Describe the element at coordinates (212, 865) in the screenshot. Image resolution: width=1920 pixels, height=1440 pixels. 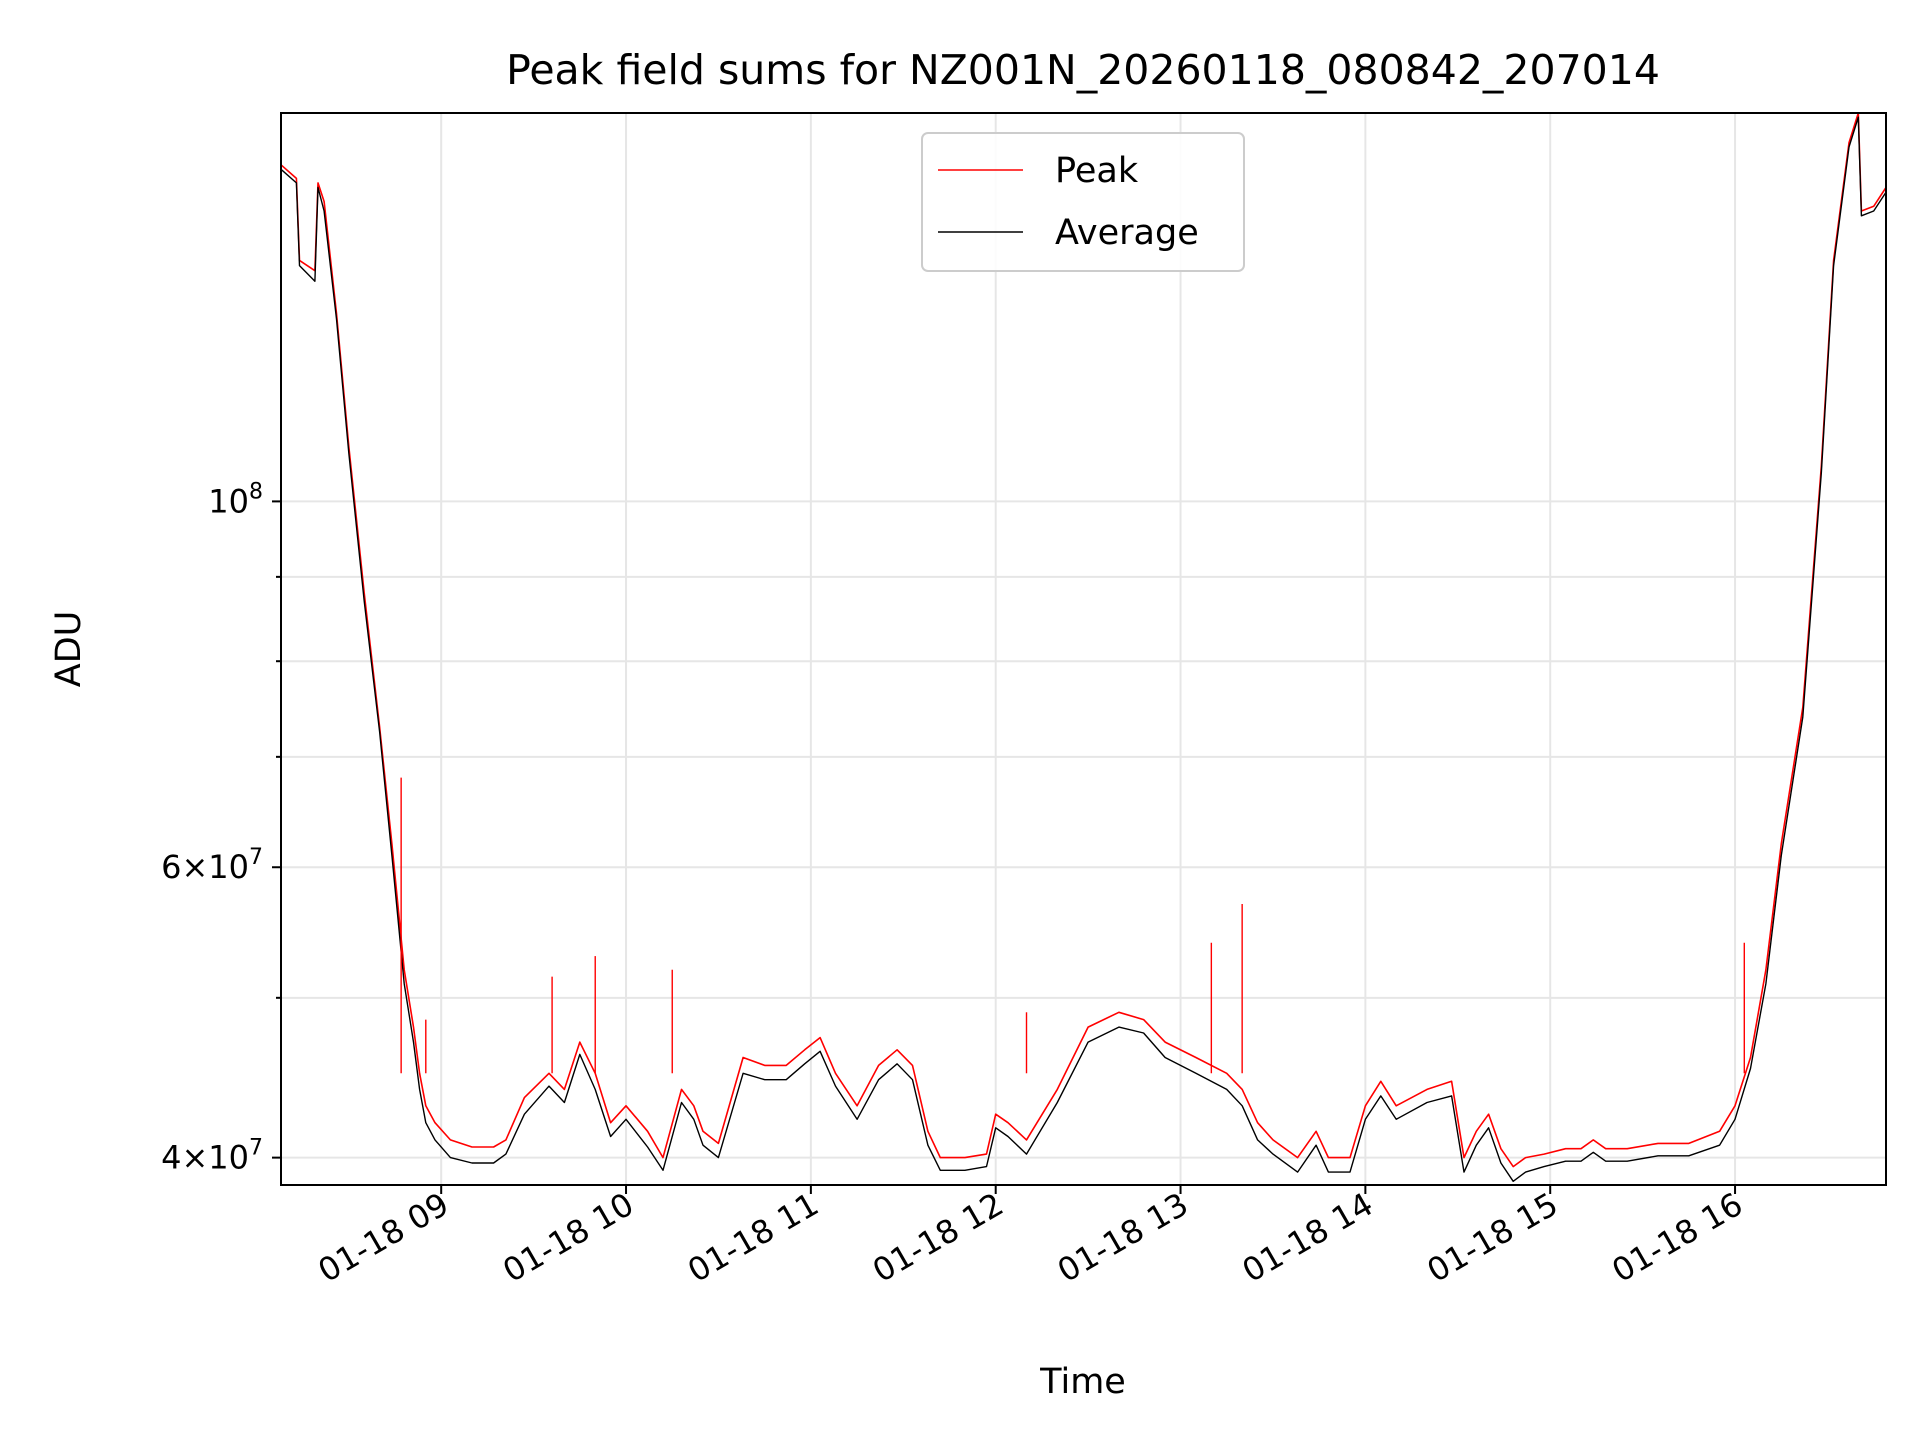
I see `y-tick-label: 6×107` at that location.